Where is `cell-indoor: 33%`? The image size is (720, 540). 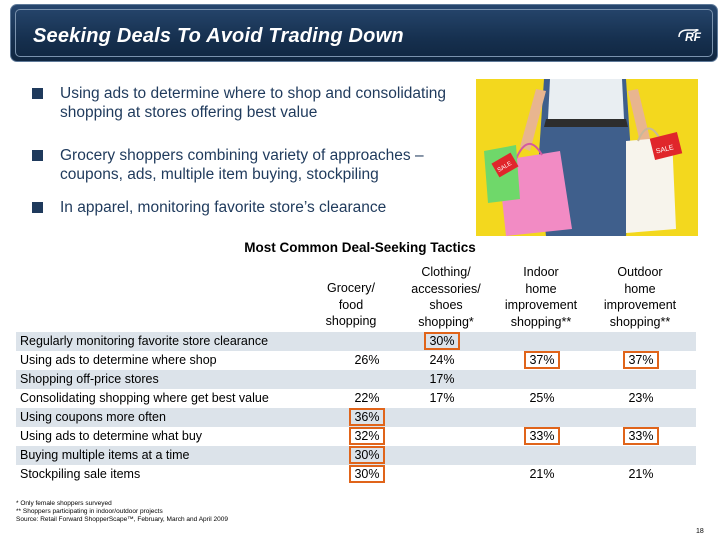
cell-indoor: 33% is located at coordinates (542, 436).